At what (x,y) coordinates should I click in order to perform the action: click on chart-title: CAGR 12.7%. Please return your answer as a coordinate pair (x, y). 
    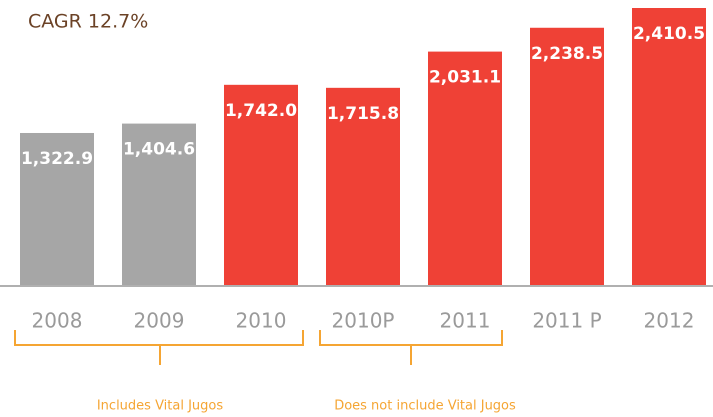
    Looking at the image, I should click on (88, 22).